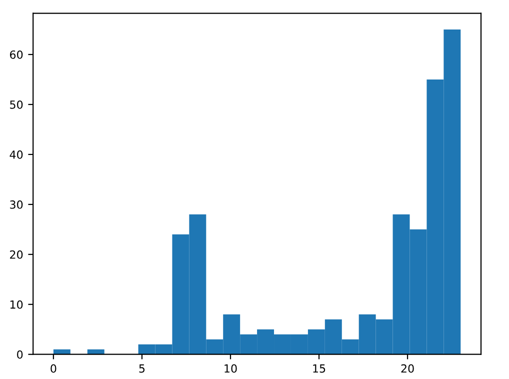 This screenshot has width=509, height=379. What do you see at coordinates (16, 304) in the screenshot?
I see `y-tick-label: 10` at bounding box center [16, 304].